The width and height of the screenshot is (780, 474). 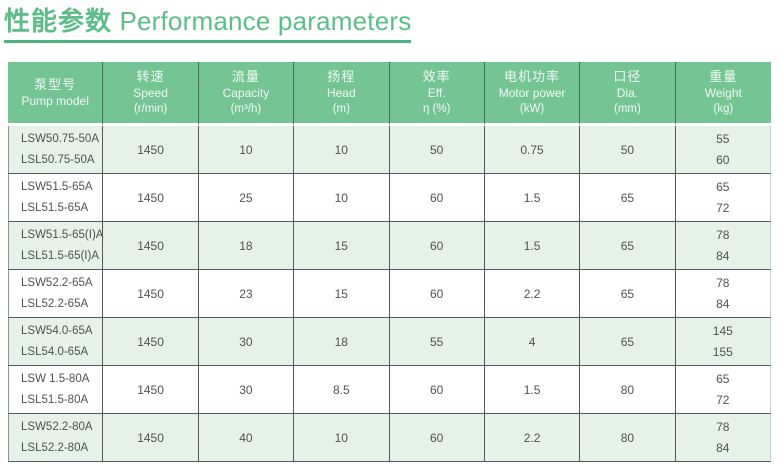 I want to click on cell-weight: 65 72, so click(x=723, y=198).